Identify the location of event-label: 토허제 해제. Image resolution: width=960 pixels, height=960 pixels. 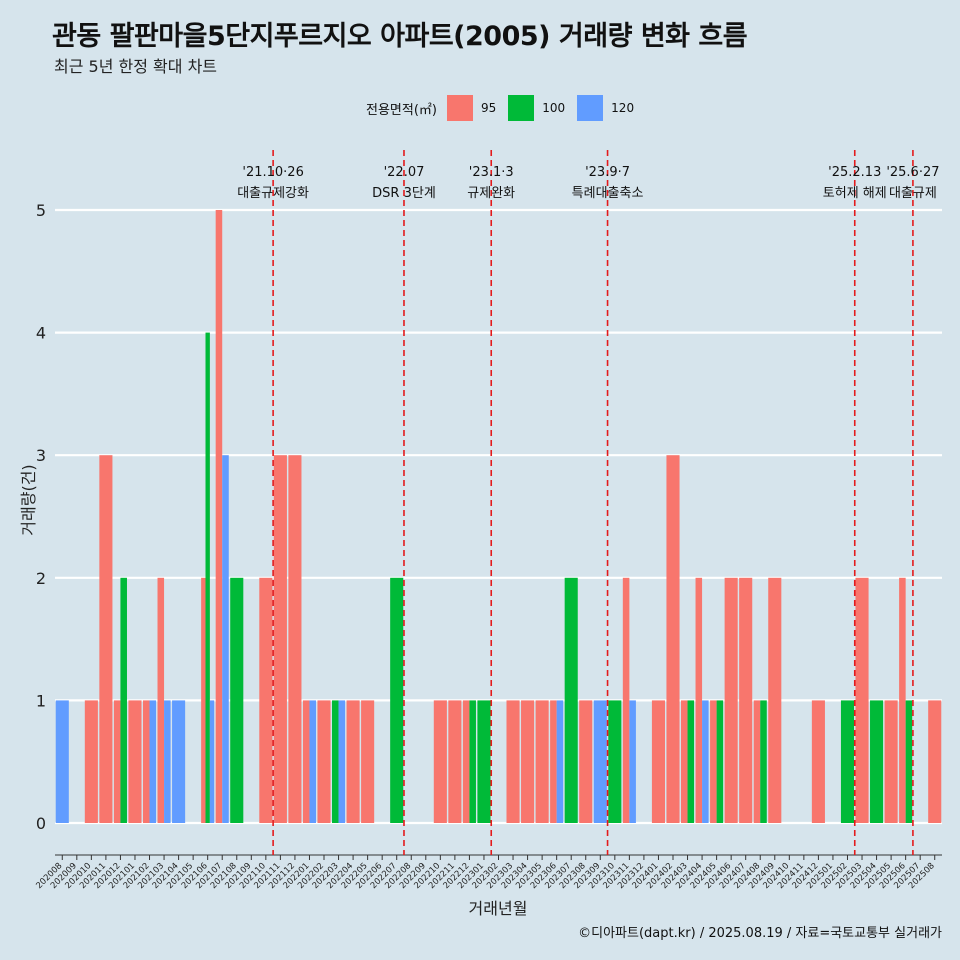
(855, 193).